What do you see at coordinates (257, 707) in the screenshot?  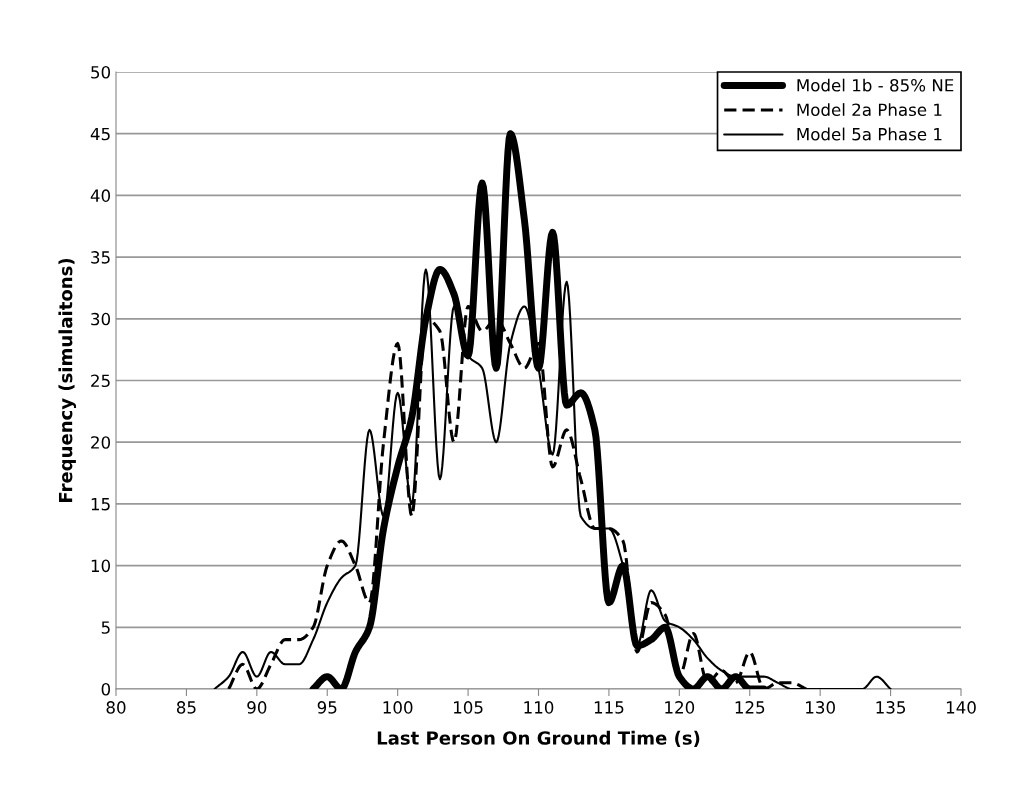 I see `x-tick-label: 90` at bounding box center [257, 707].